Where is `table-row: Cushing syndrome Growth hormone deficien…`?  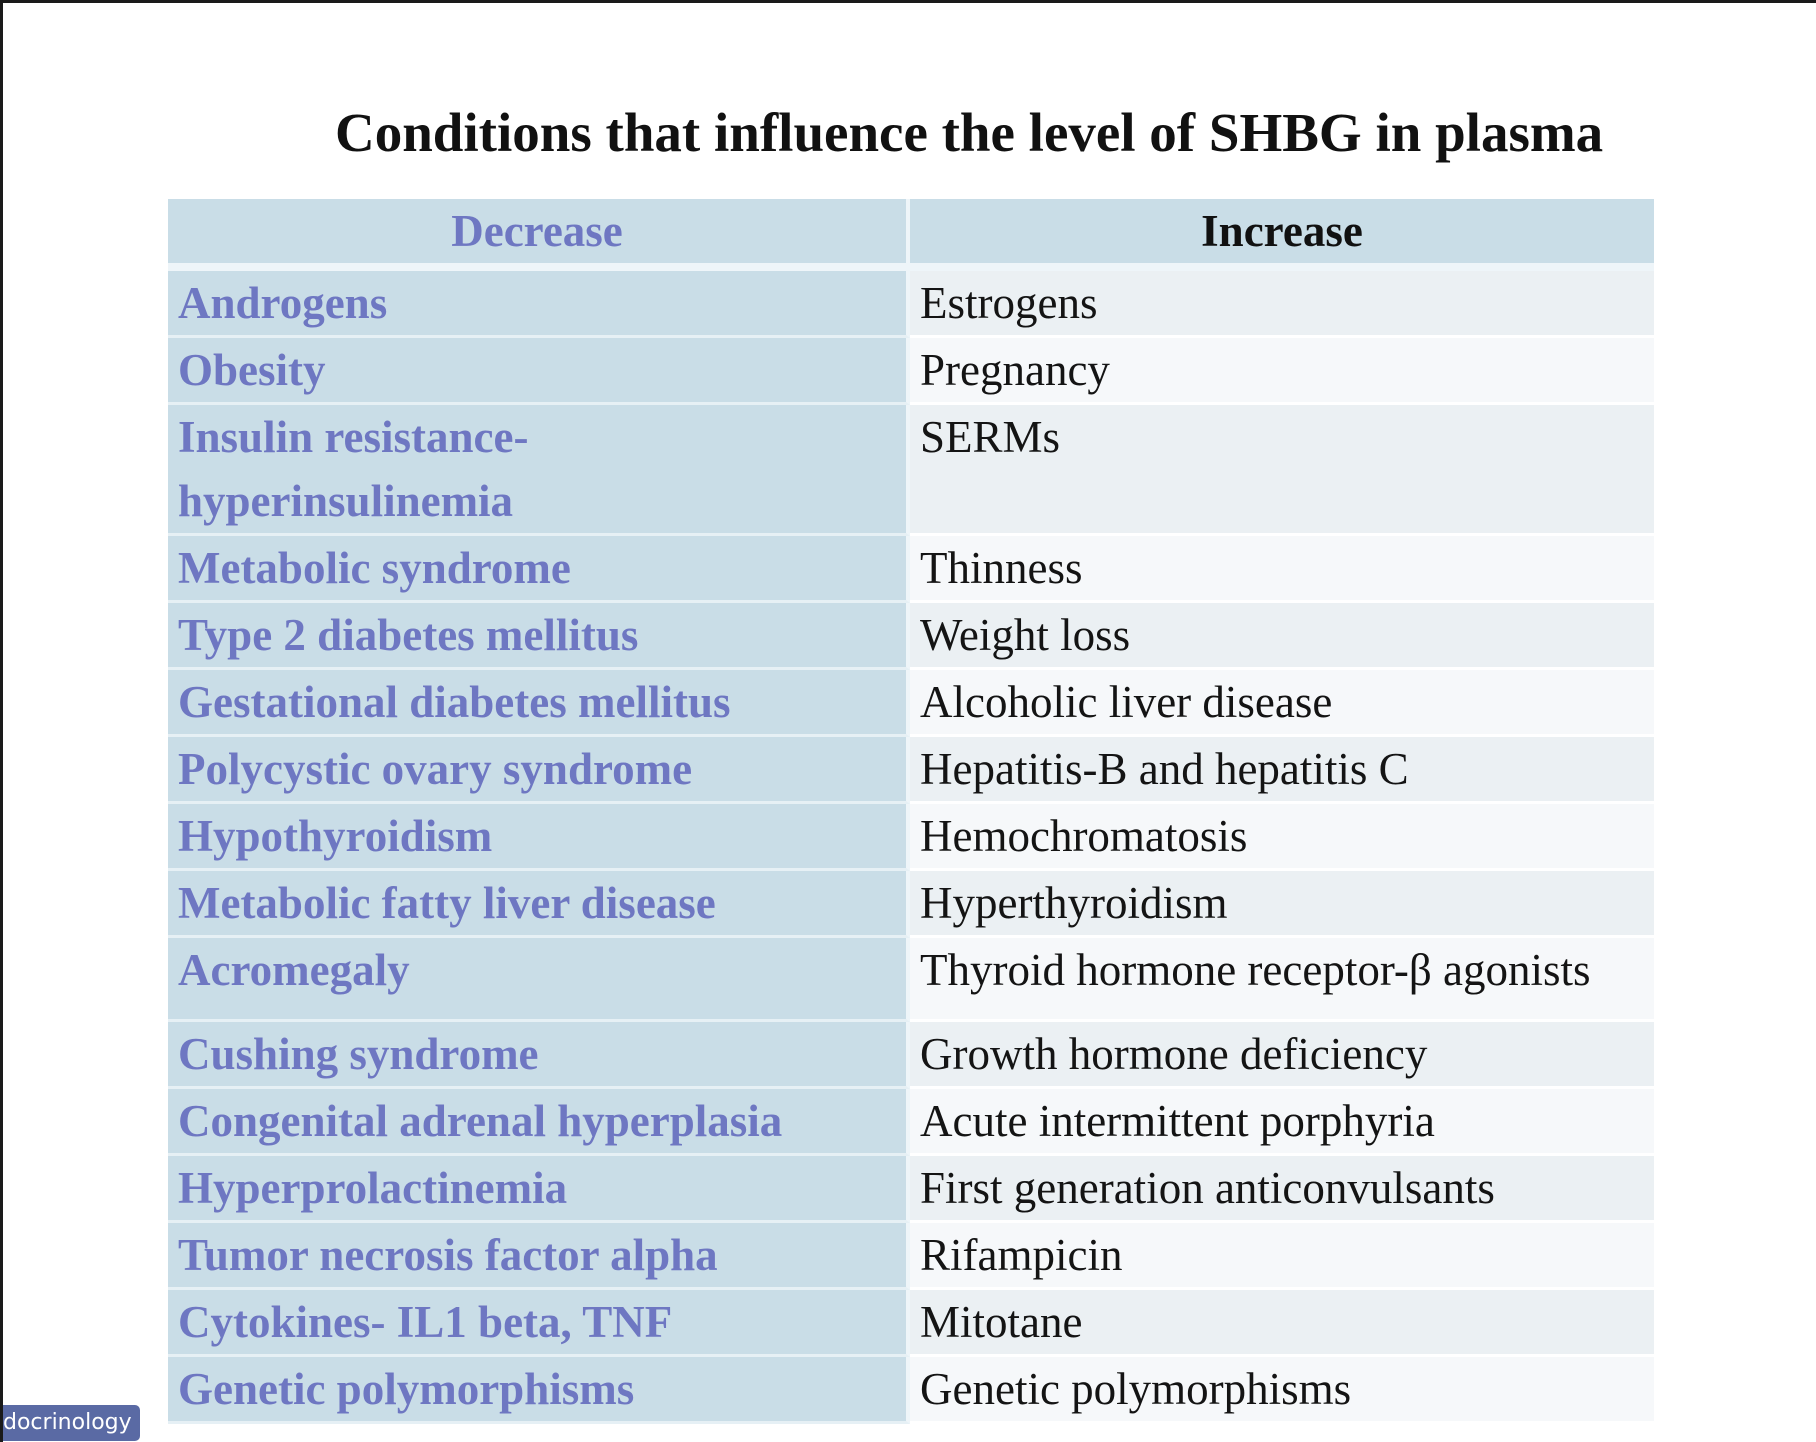 table-row: Cushing syndrome Growth hormone deficien… is located at coordinates (911, 1055).